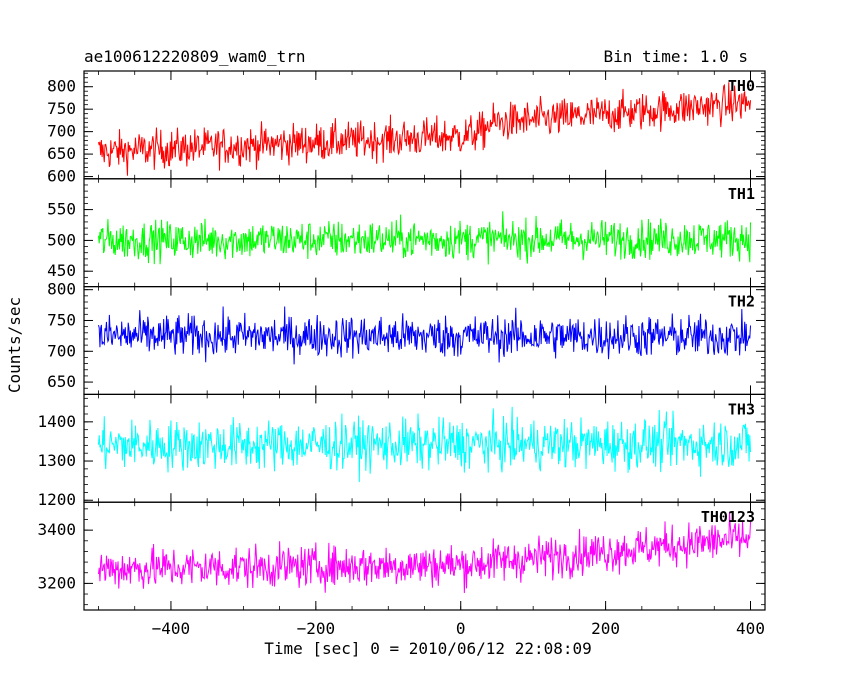  What do you see at coordinates (424, 238) in the screenshot?
I see `series-th1` at bounding box center [424, 238].